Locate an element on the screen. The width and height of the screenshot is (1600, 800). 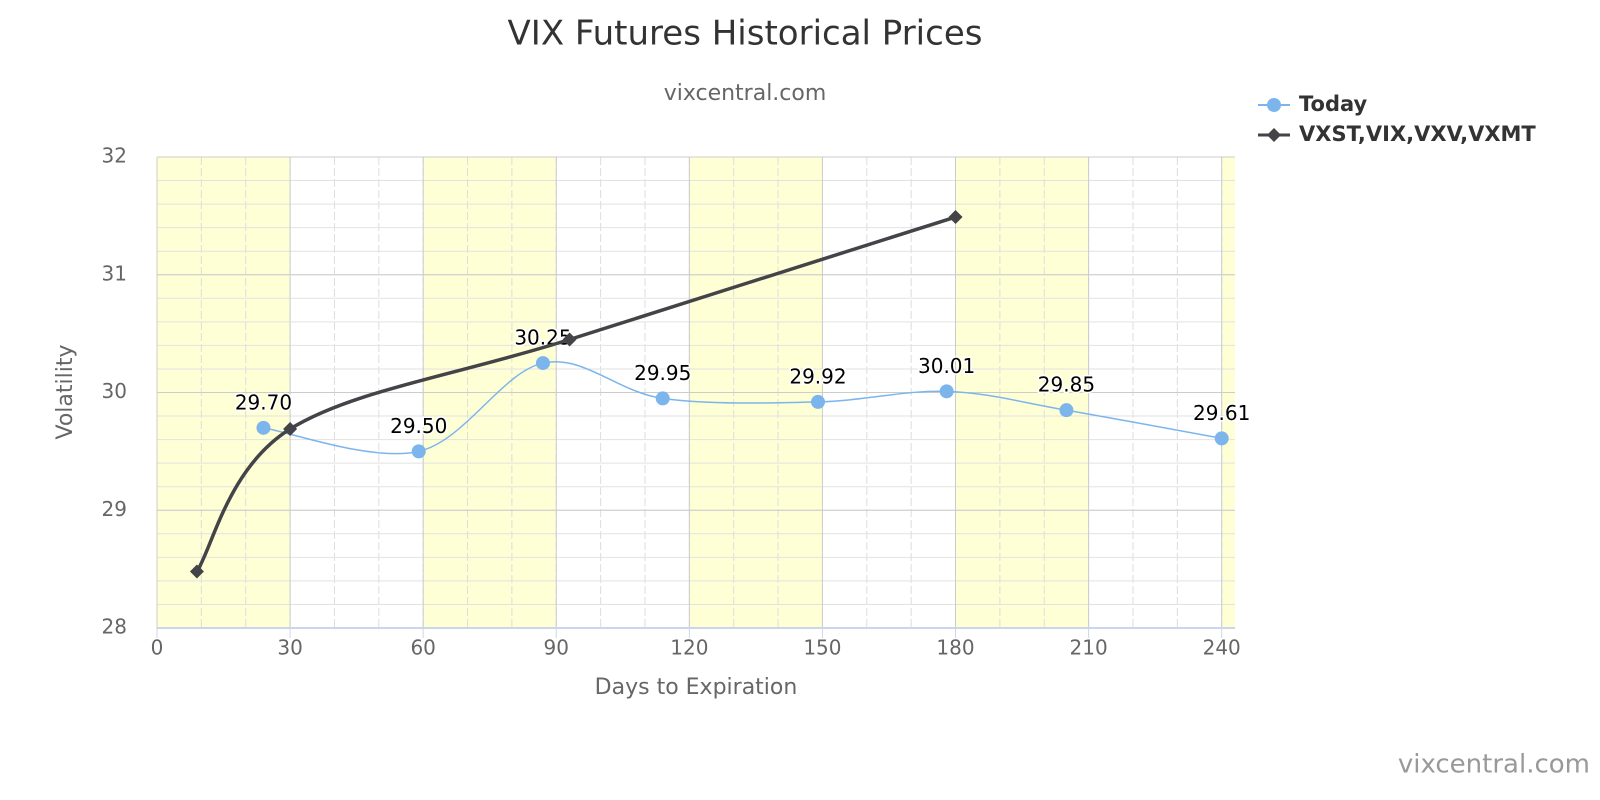
chart-title: VIX Futures Historical Prices is located at coordinates (745, 34).